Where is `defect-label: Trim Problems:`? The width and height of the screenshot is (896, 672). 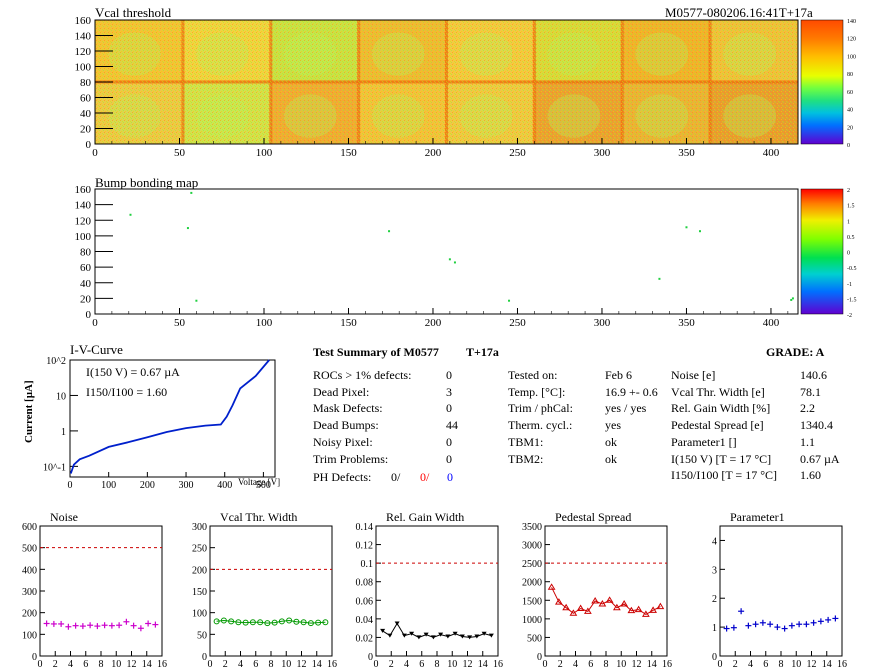 defect-label: Trim Problems: is located at coordinates (351, 458).